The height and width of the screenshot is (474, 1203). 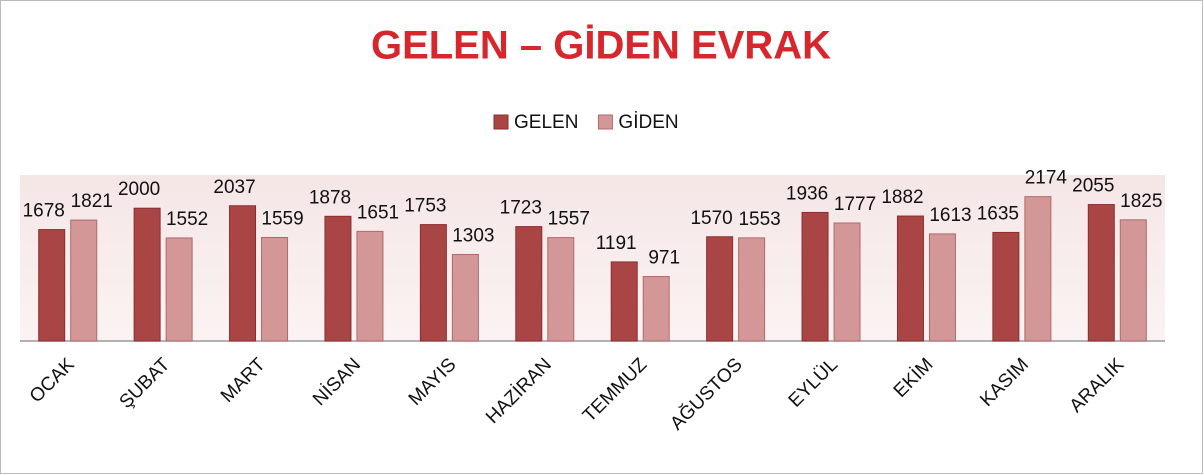 What do you see at coordinates (378, 212) in the screenshot?
I see `value-label: 1651` at bounding box center [378, 212].